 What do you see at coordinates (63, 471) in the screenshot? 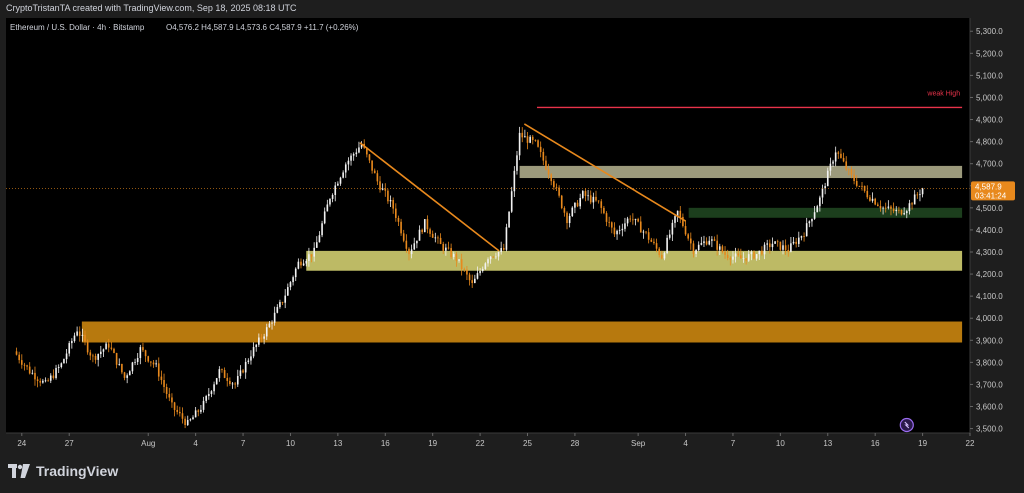
I see `tradingview-brand: TradingView` at bounding box center [63, 471].